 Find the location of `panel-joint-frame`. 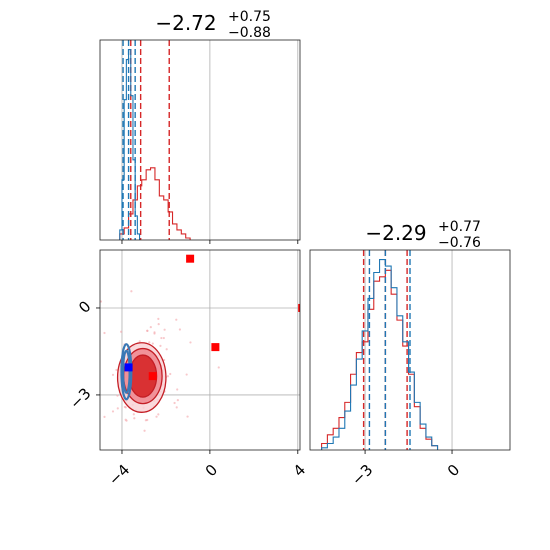

panel-joint-frame is located at coordinates (200, 350).